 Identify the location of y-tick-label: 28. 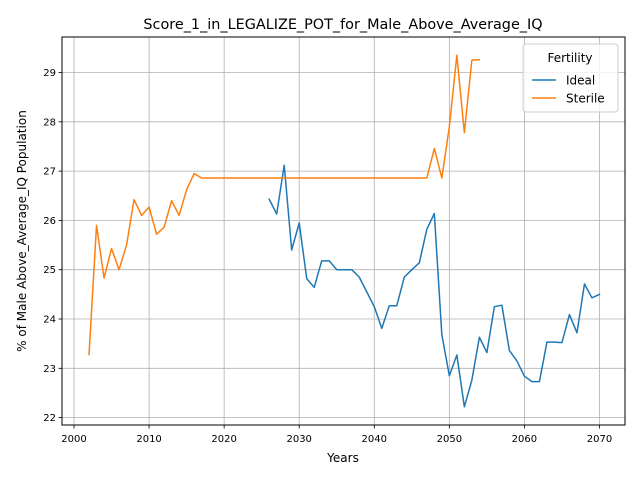
(49, 122).